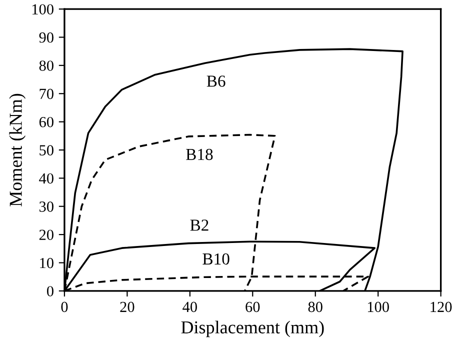  Describe the element at coordinates (46, 65) in the screenshot. I see `y-tick-label: 80` at that location.